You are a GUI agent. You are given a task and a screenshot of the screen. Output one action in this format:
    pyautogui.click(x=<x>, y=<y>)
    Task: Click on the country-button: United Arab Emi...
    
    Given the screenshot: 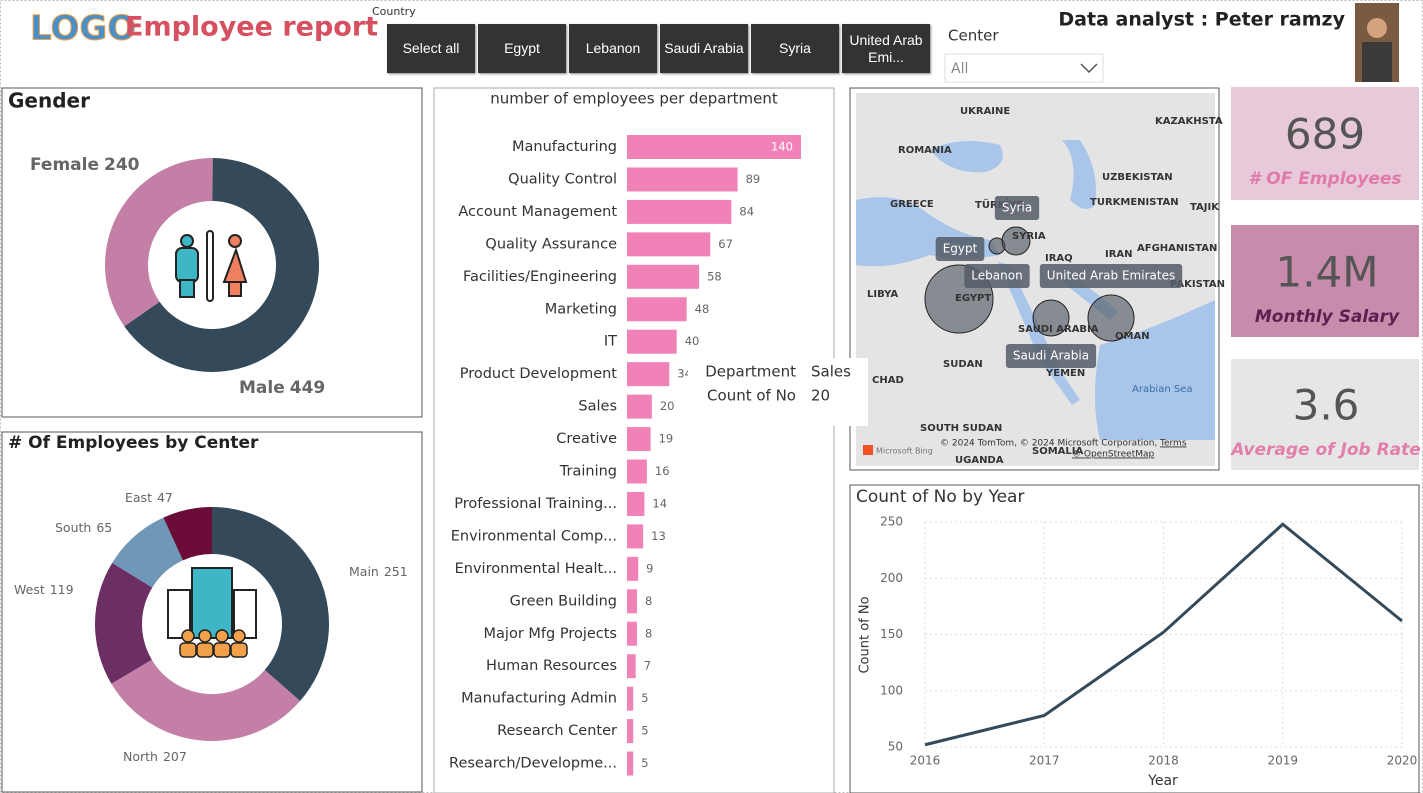 What is the action you would take?
    pyautogui.click(x=886, y=48)
    